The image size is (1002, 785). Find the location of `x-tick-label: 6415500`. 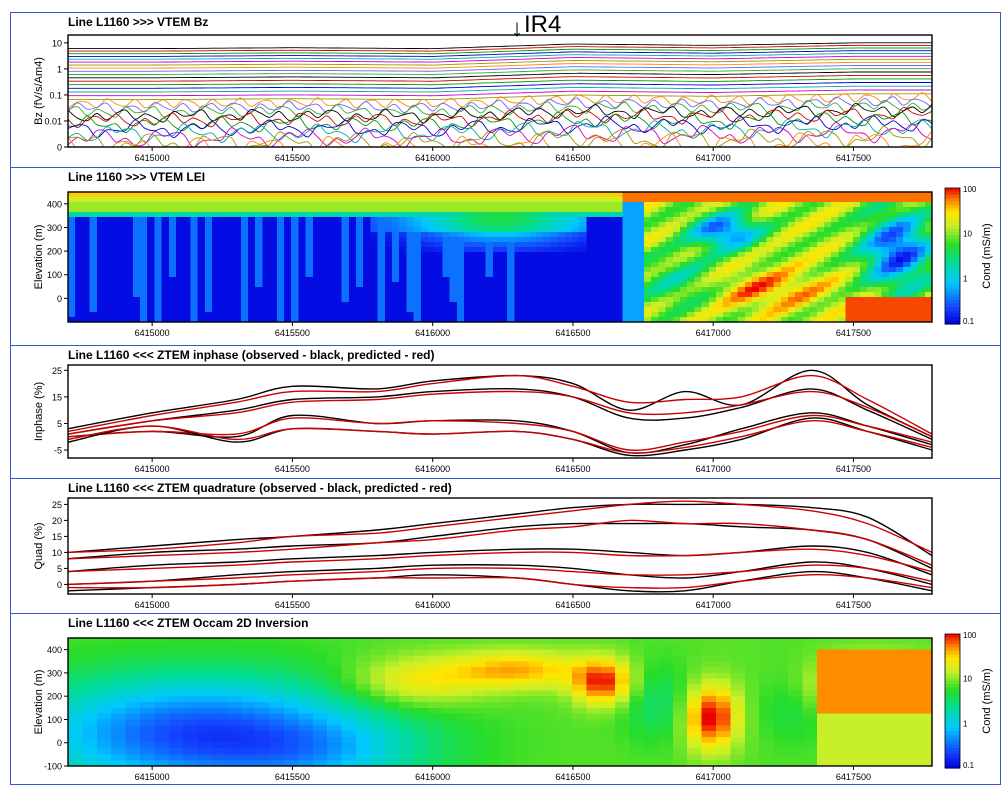

x-tick-label: 6415500 is located at coordinates (292, 158).